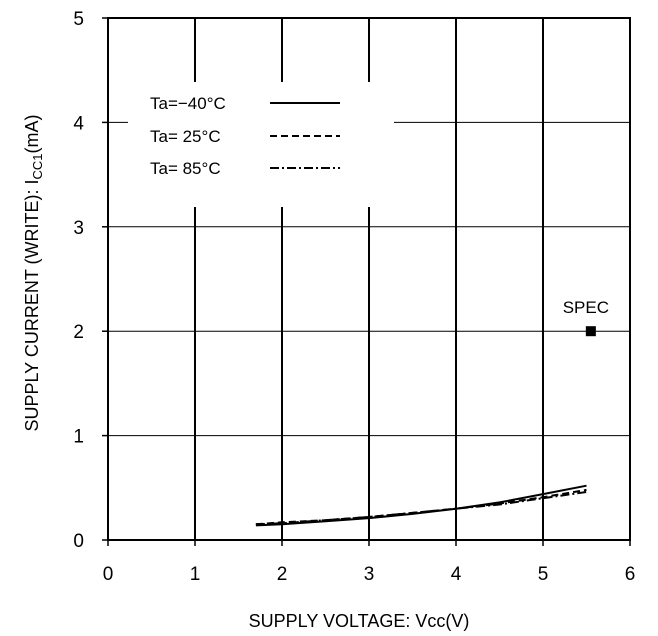 The image size is (658, 636). Describe the element at coordinates (108, 574) in the screenshot. I see `x-tick-label: 0` at that location.